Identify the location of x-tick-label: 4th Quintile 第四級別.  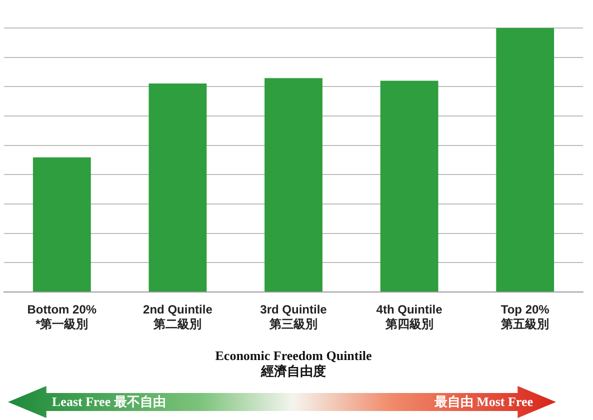
(409, 316).